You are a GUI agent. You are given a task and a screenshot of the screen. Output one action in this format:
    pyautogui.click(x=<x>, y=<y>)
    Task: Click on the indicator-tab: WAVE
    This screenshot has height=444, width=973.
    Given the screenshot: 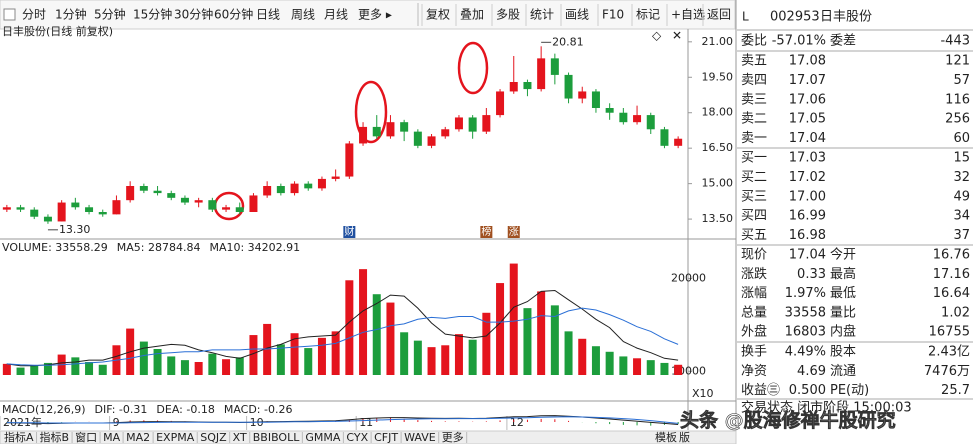 What is the action you would take?
    pyautogui.click(x=420, y=437)
    